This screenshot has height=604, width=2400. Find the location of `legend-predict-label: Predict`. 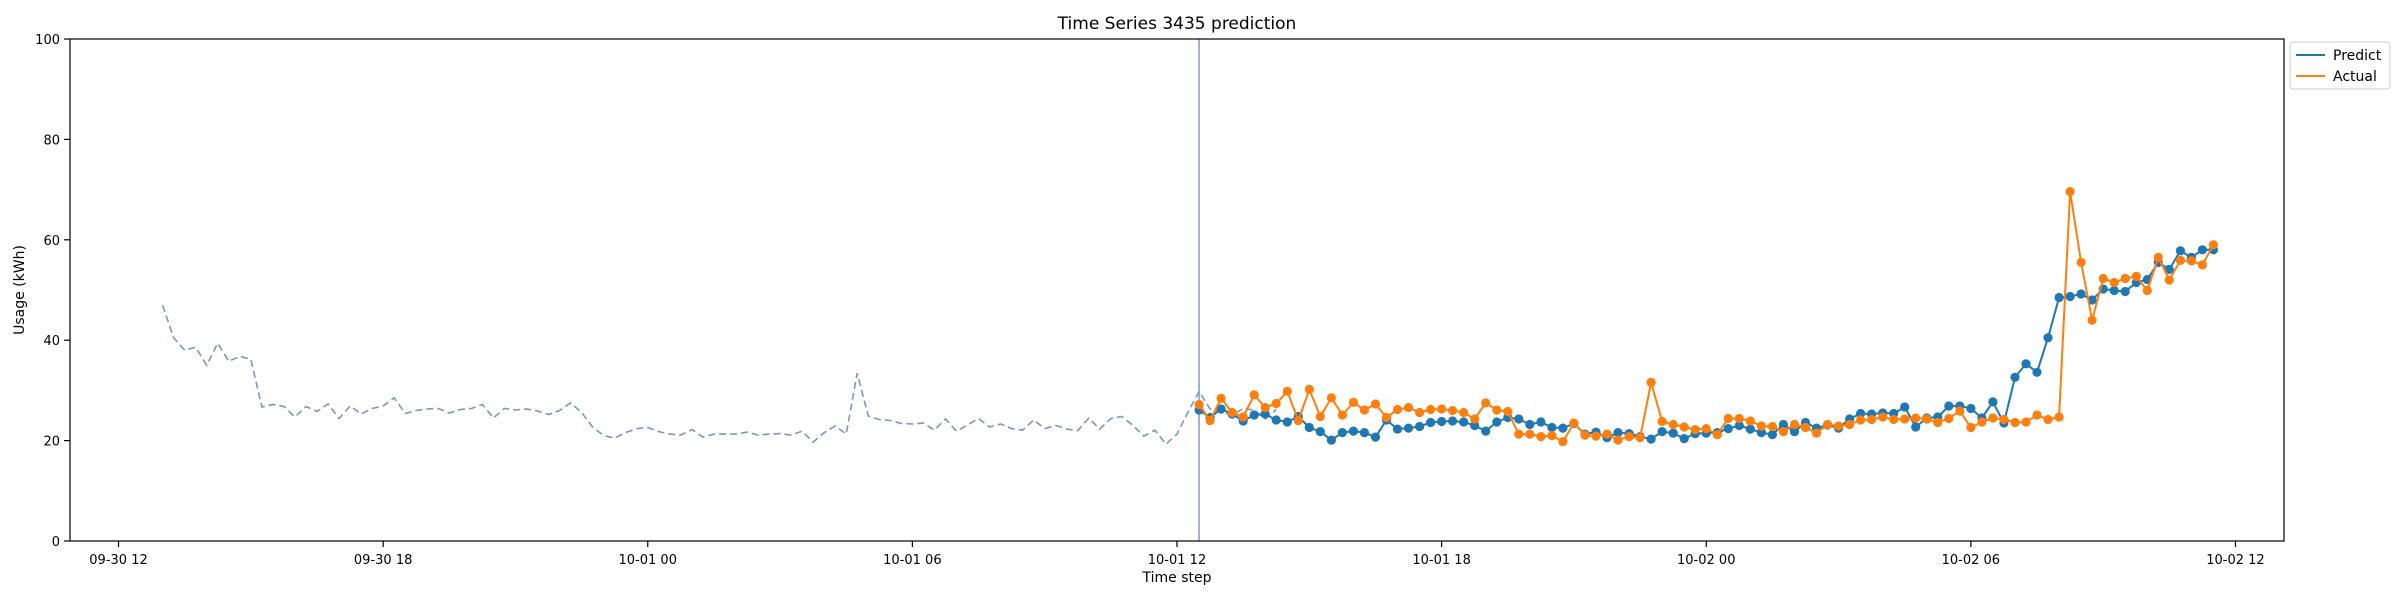

legend-predict-label: Predict is located at coordinates (2357, 56).